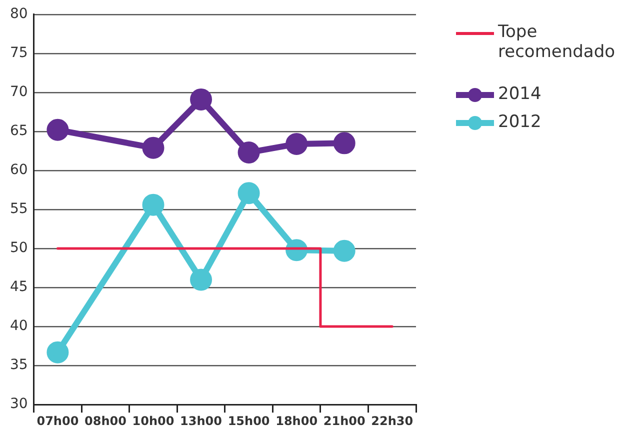  I want to click on y-tick-label: 75, so click(19, 53).